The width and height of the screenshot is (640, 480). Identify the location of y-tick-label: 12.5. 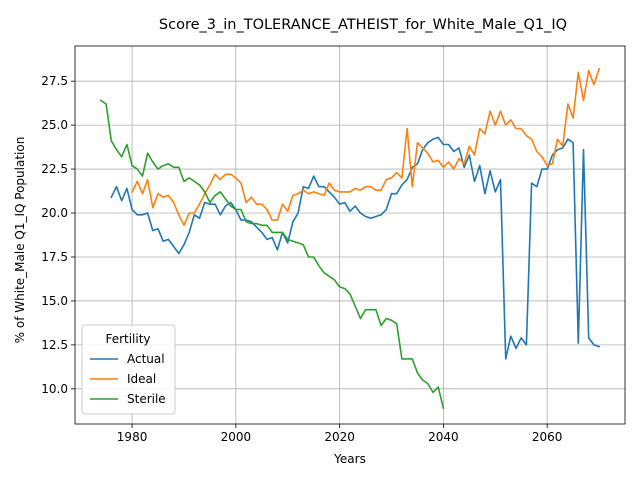
(54, 345).